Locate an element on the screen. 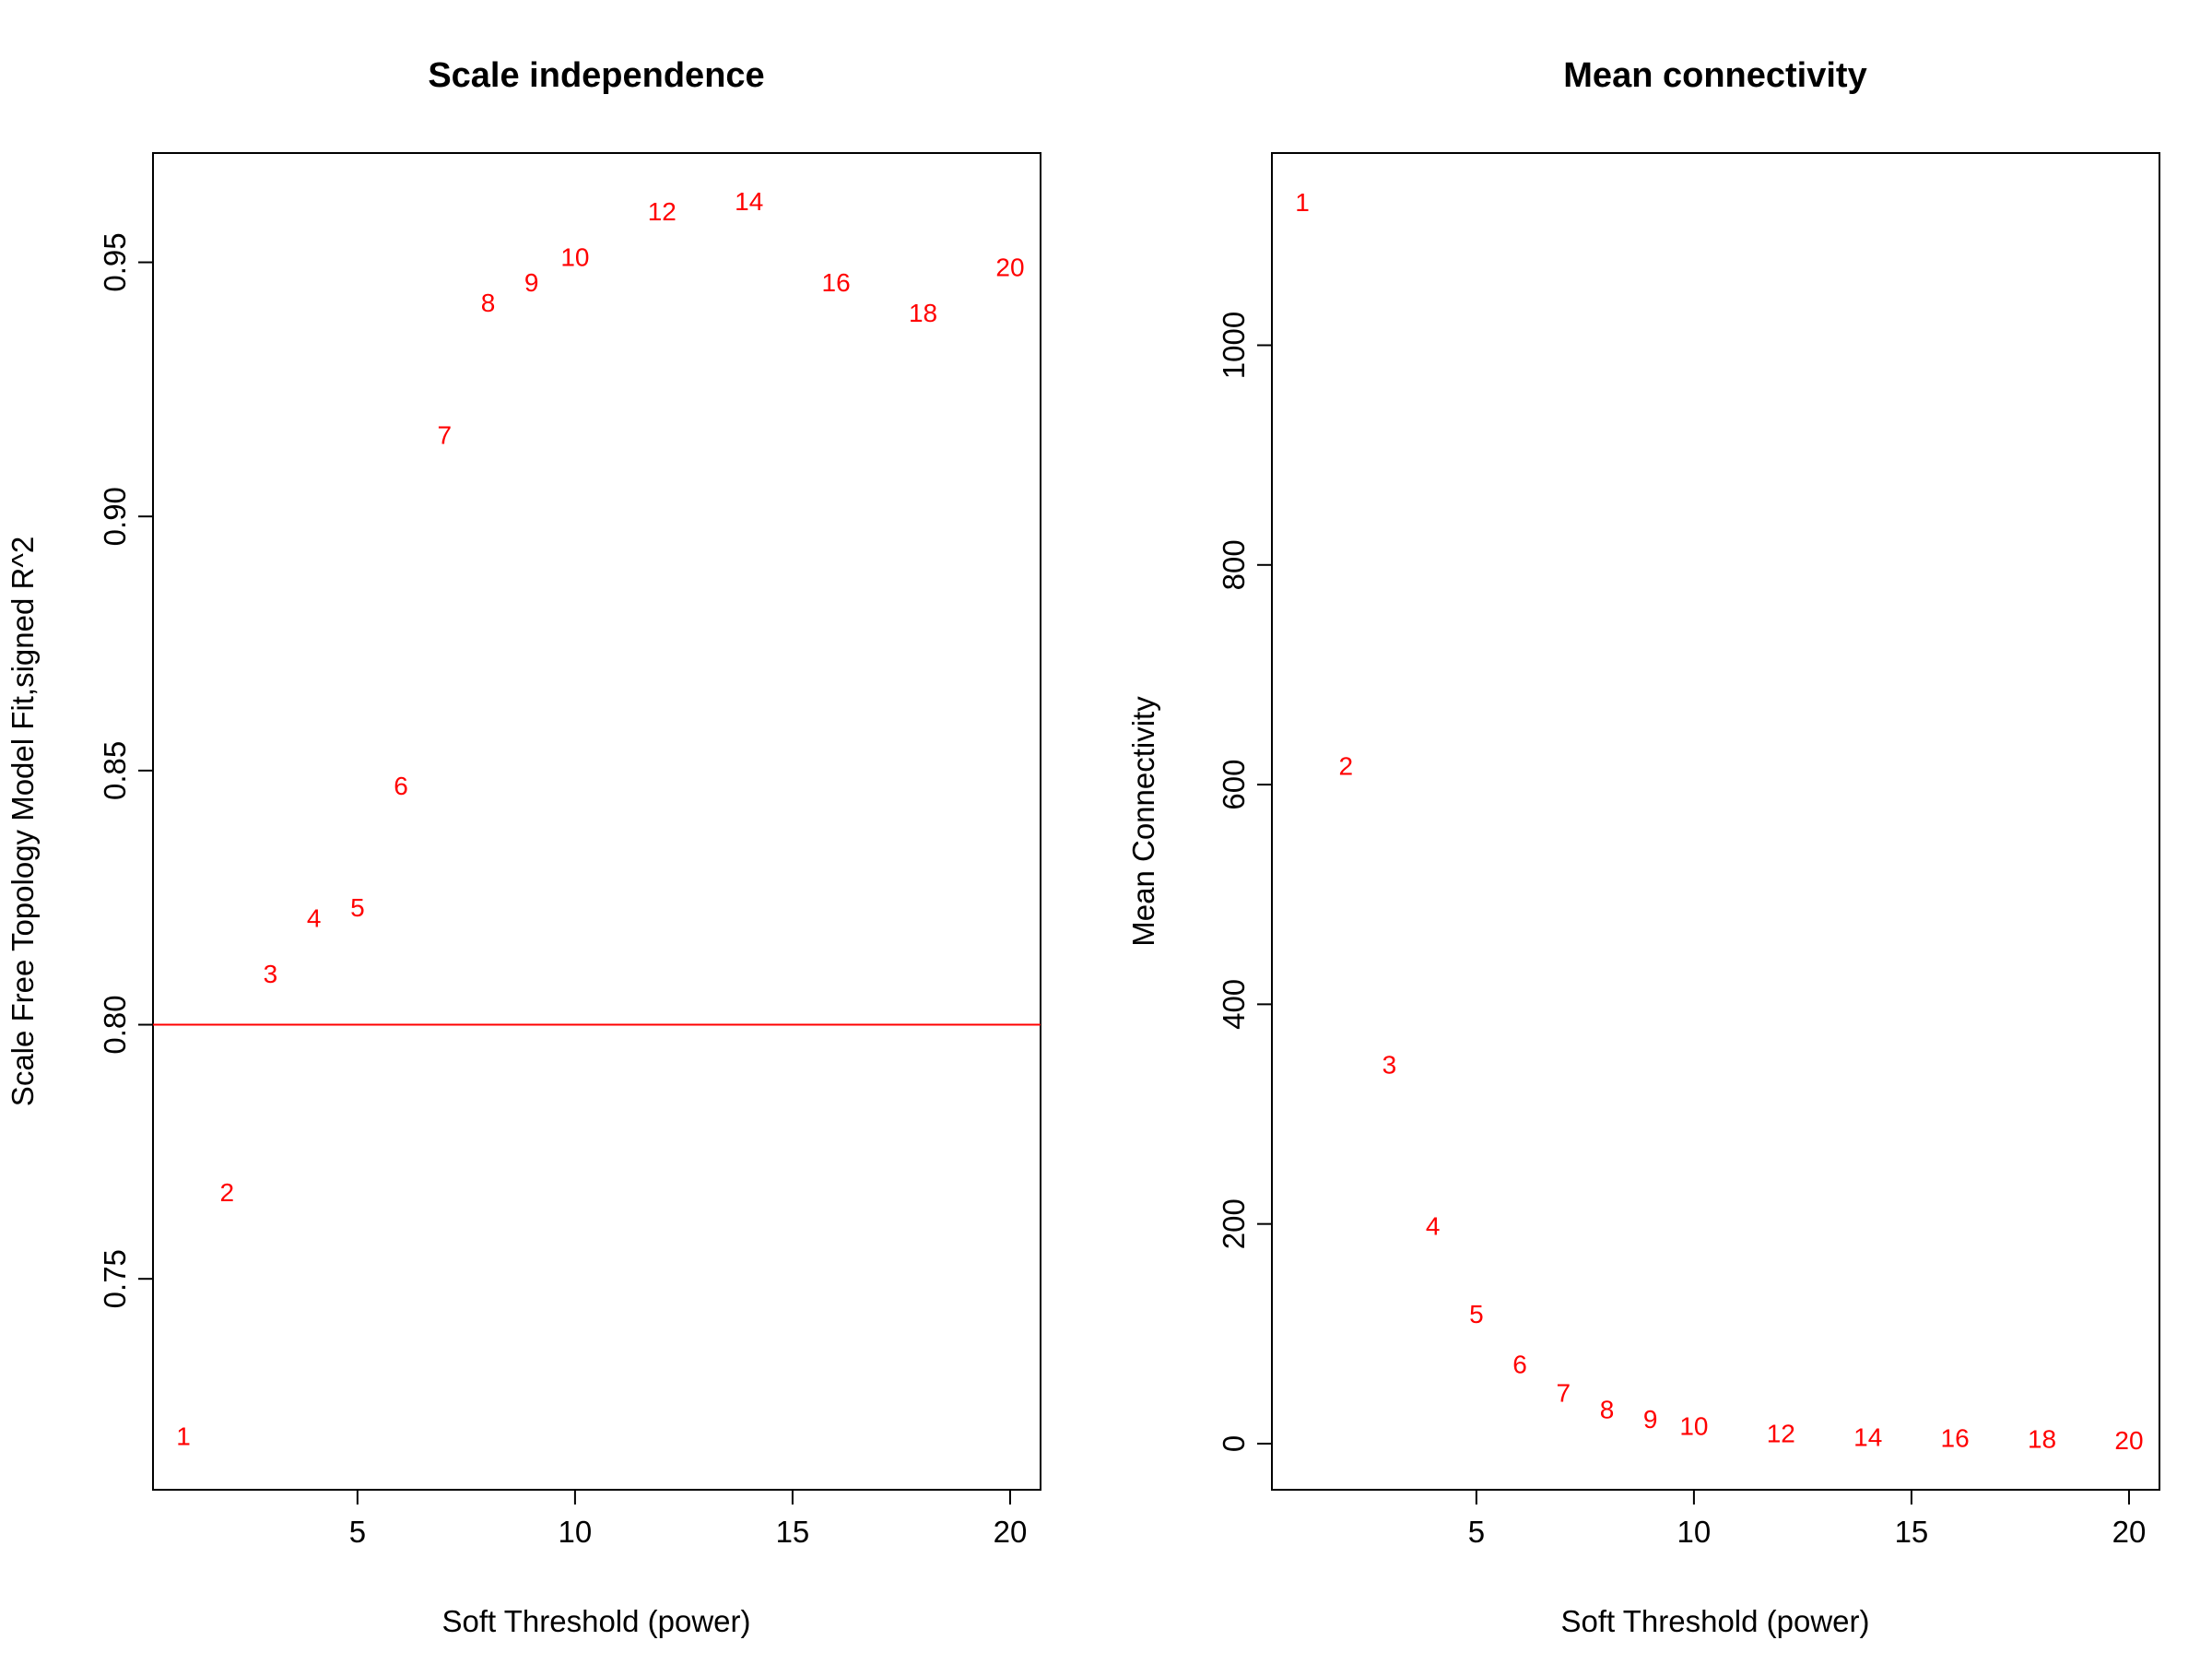 The image size is (2212, 1664). y-tick-label: 0.80 is located at coordinates (115, 1024).